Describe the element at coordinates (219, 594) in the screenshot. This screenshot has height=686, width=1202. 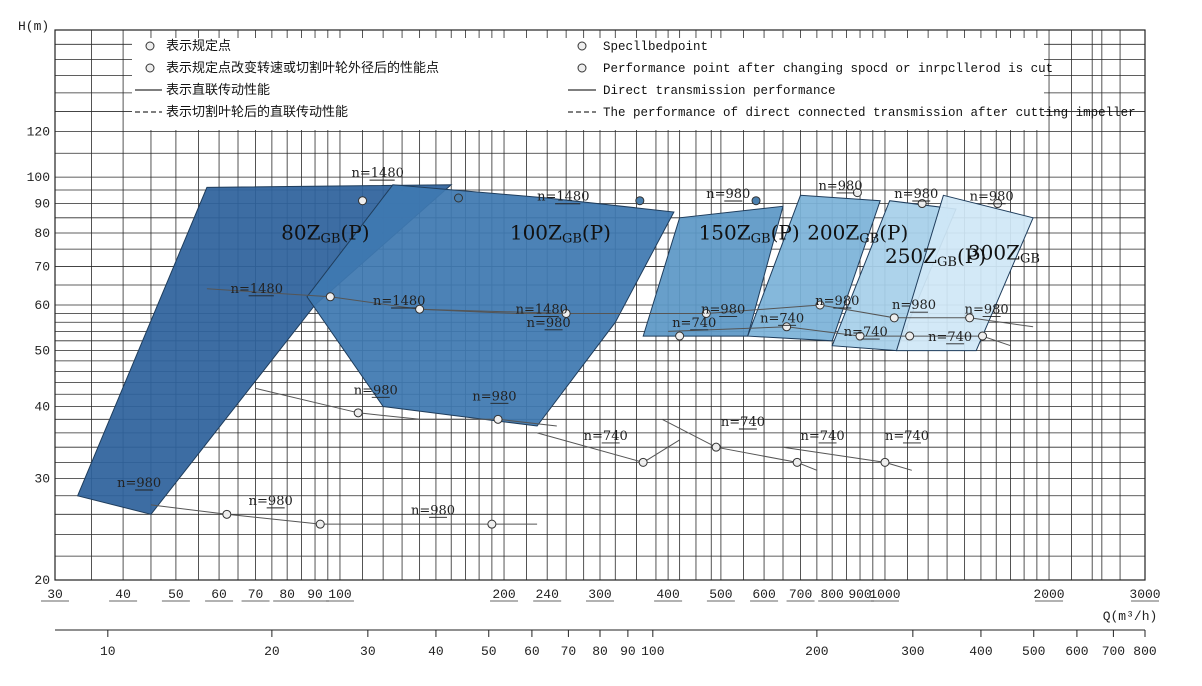
I see `x-tick-label-top: 60` at that location.